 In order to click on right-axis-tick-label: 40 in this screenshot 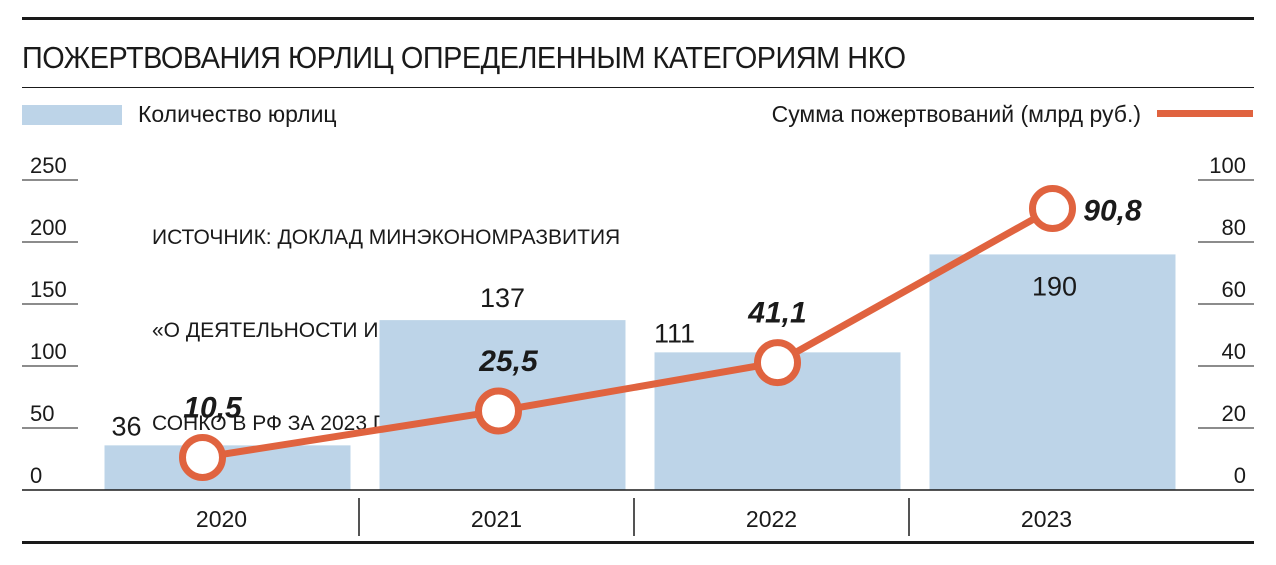, I will do `click(1234, 351)`.